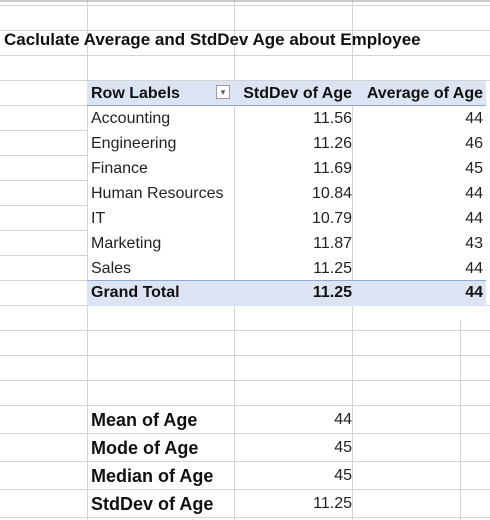 Image resolution: width=490 pixels, height=520 pixels. What do you see at coordinates (157, 193) in the screenshot?
I see `pivot-row-label: Human Resources` at bounding box center [157, 193].